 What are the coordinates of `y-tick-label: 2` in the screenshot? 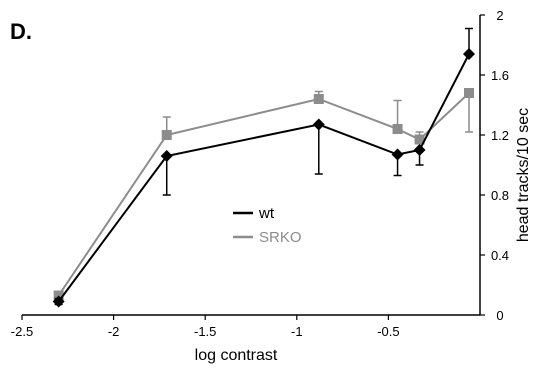 It's located at (499, 15).